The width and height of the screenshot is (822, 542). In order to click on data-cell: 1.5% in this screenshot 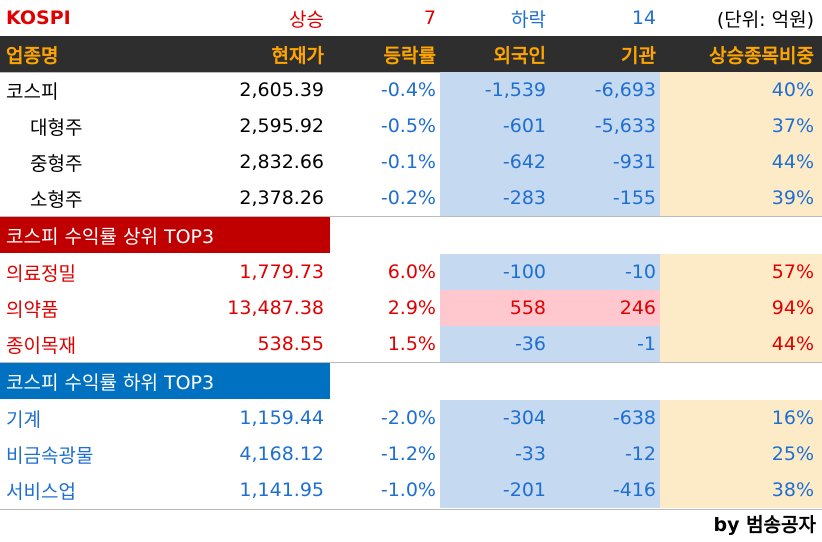, I will do `click(411, 344)`.